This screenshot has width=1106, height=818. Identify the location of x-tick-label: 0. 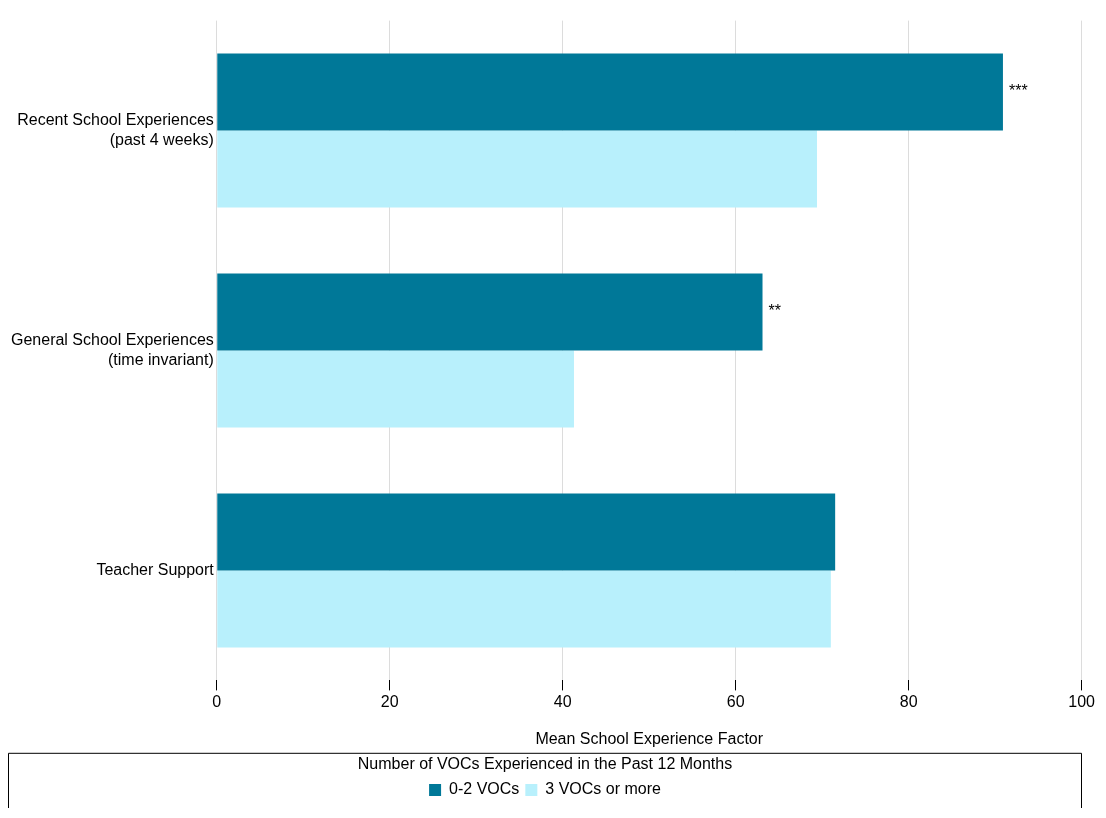
(217, 702).